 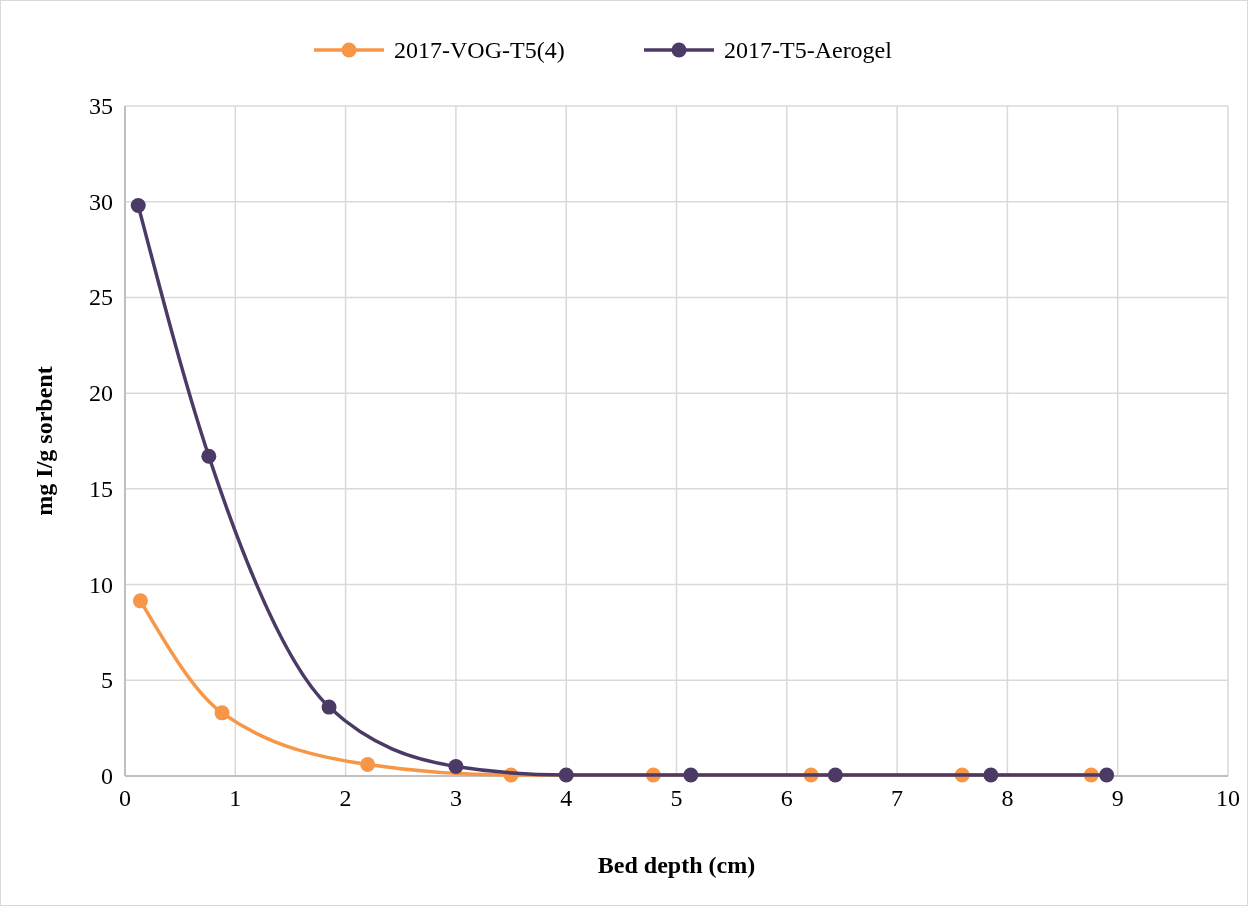 What do you see at coordinates (1117, 798) in the screenshot?
I see `x-tick-label: 9` at bounding box center [1117, 798].